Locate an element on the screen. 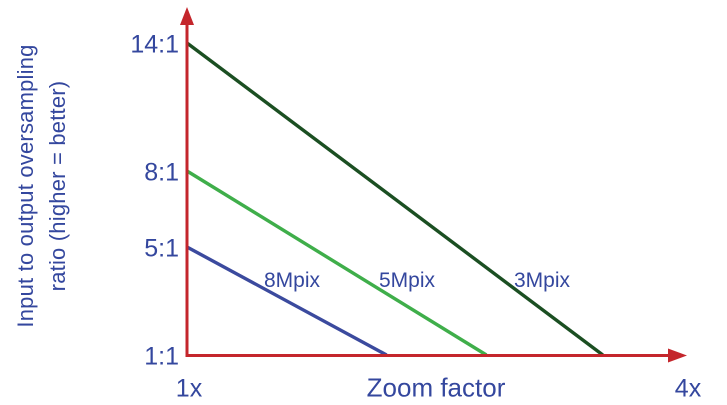  y-tick-1-1: 1:1 is located at coordinates (161, 356).